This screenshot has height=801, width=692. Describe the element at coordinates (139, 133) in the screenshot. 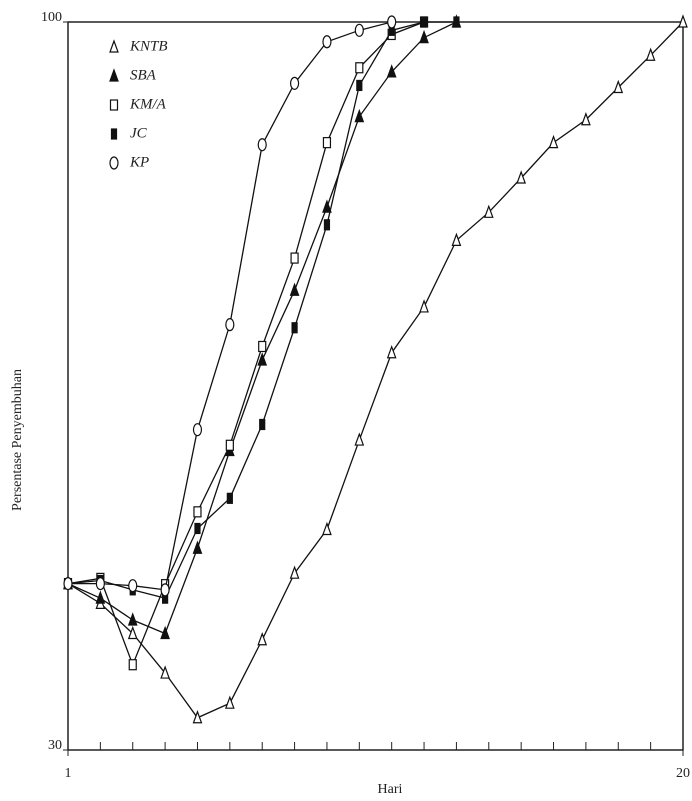

I see `legend-label: JC` at that location.